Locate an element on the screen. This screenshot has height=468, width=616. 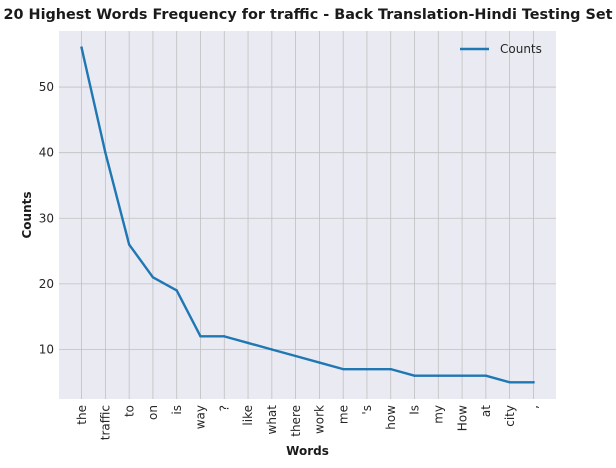
legend-label: Counts is located at coordinates (521, 49).